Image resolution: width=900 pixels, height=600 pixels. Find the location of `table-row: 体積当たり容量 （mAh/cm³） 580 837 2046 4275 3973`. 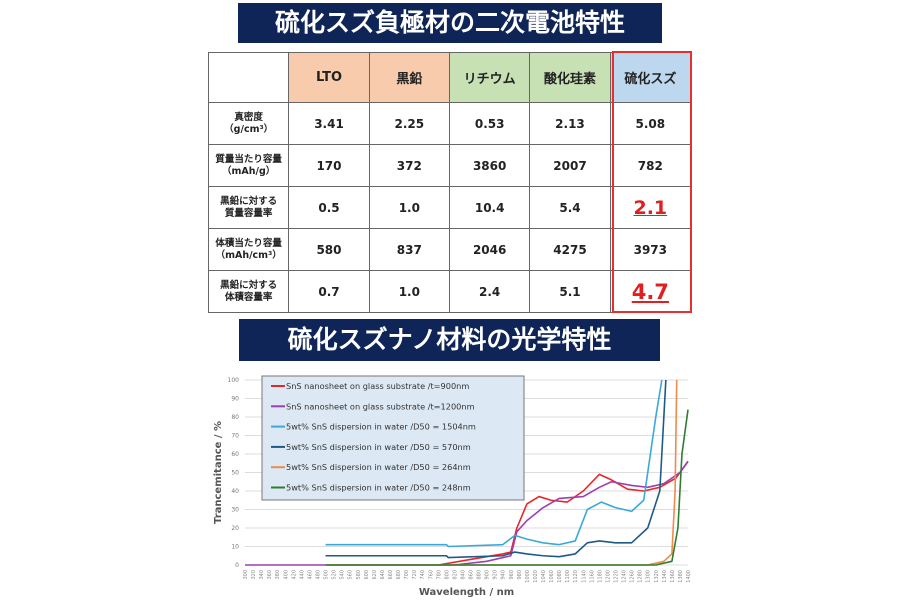

table-row: 体積当たり容量 （mAh/cm³） 580 837 2046 4275 3973 is located at coordinates (449, 249).